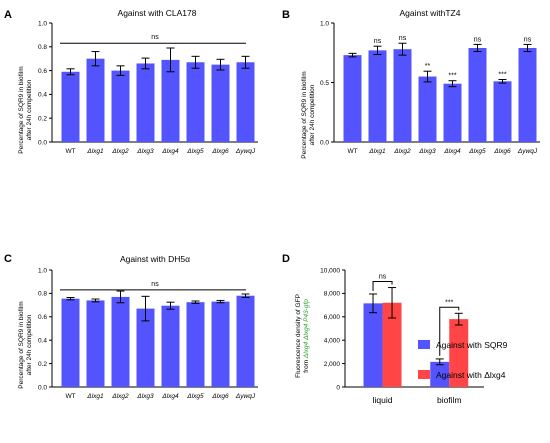 The image size is (550, 443). What do you see at coordinates (120, 151) in the screenshot?
I see `panel-a-xtick-label: Δlxg2` at bounding box center [120, 151].